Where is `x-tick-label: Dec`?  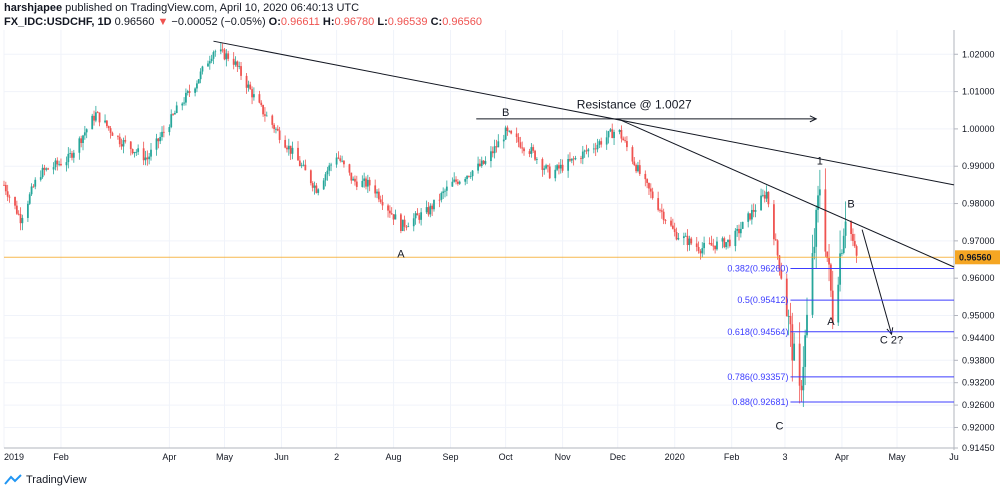 x-tick-label: Dec is located at coordinates (618, 457).